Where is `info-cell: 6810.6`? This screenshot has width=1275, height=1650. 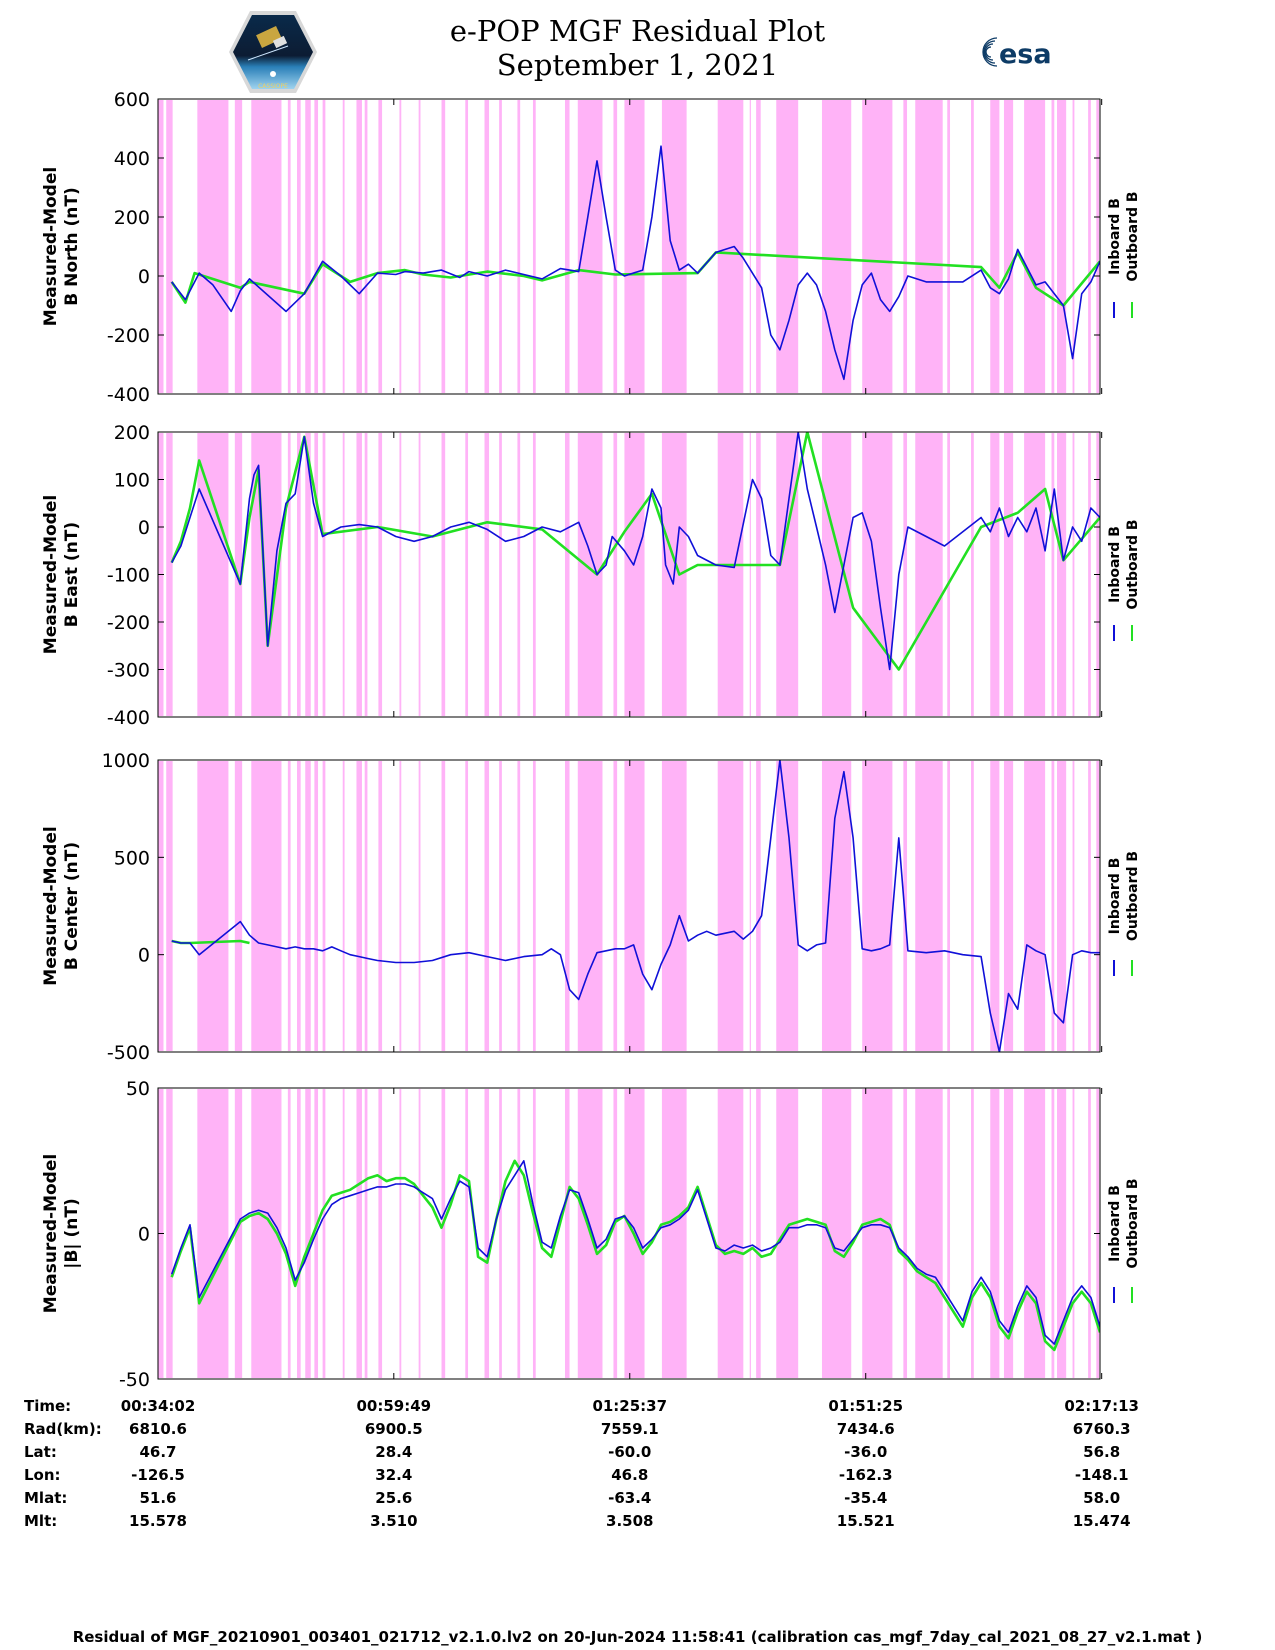
info-cell: 6810.6 is located at coordinates (158, 1429).